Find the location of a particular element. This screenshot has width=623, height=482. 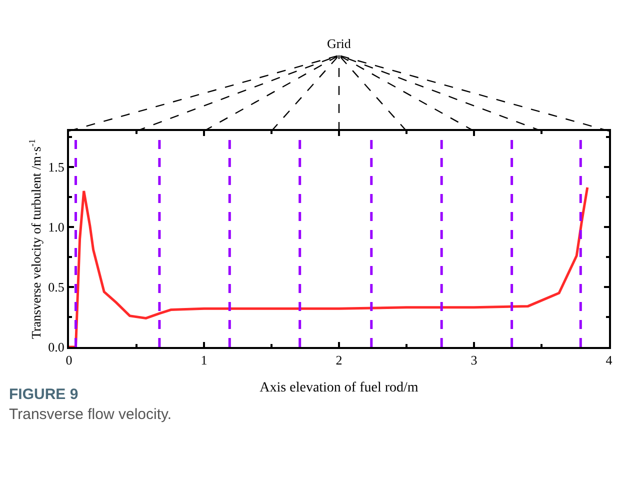

text: Transverse flow velocity. is located at coordinates (90, 414).